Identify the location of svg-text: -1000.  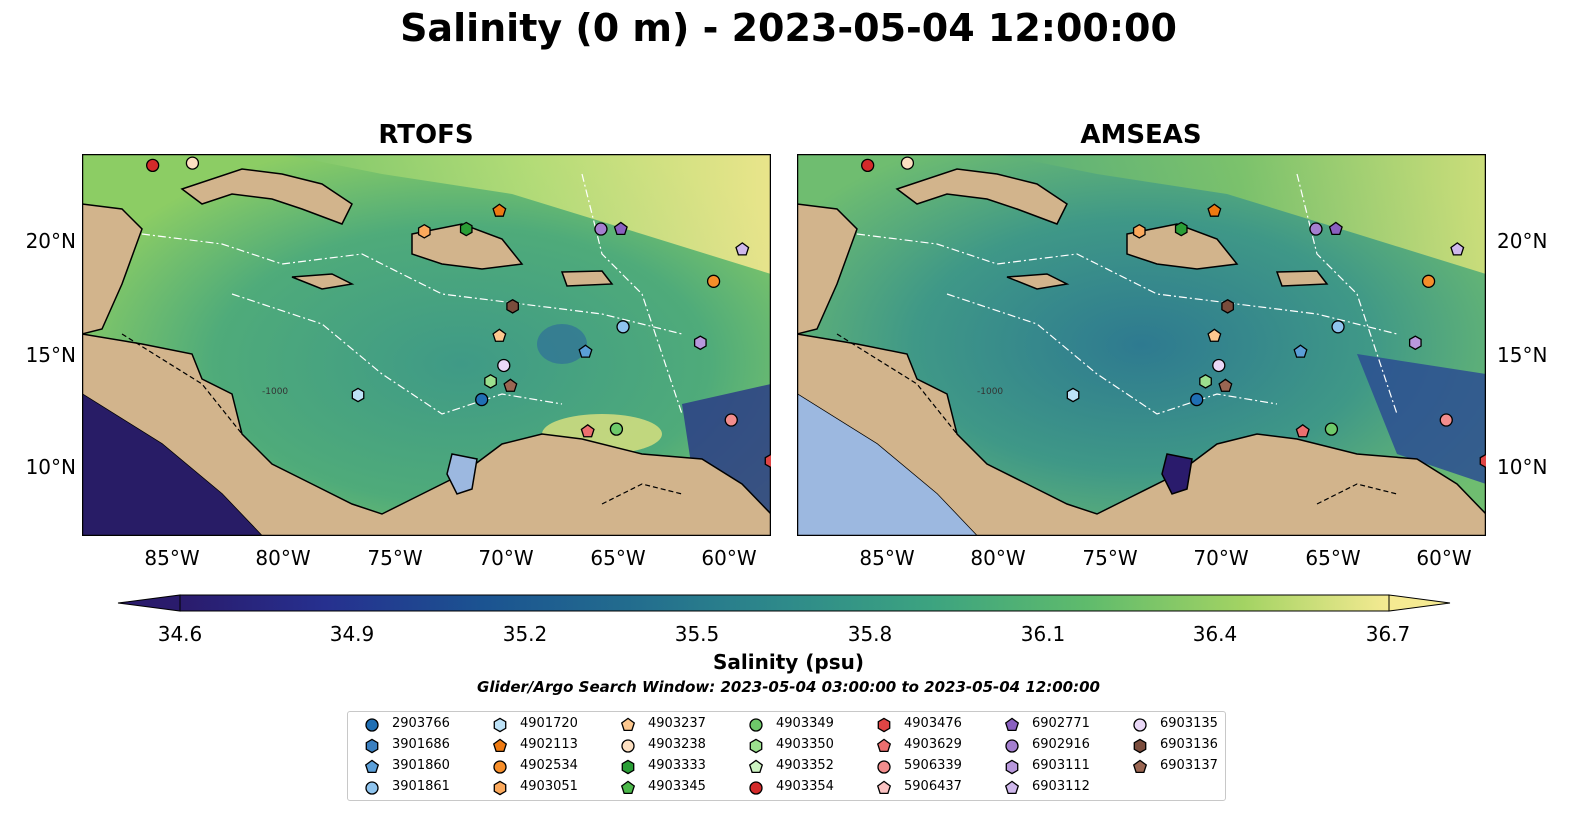
(990, 392).